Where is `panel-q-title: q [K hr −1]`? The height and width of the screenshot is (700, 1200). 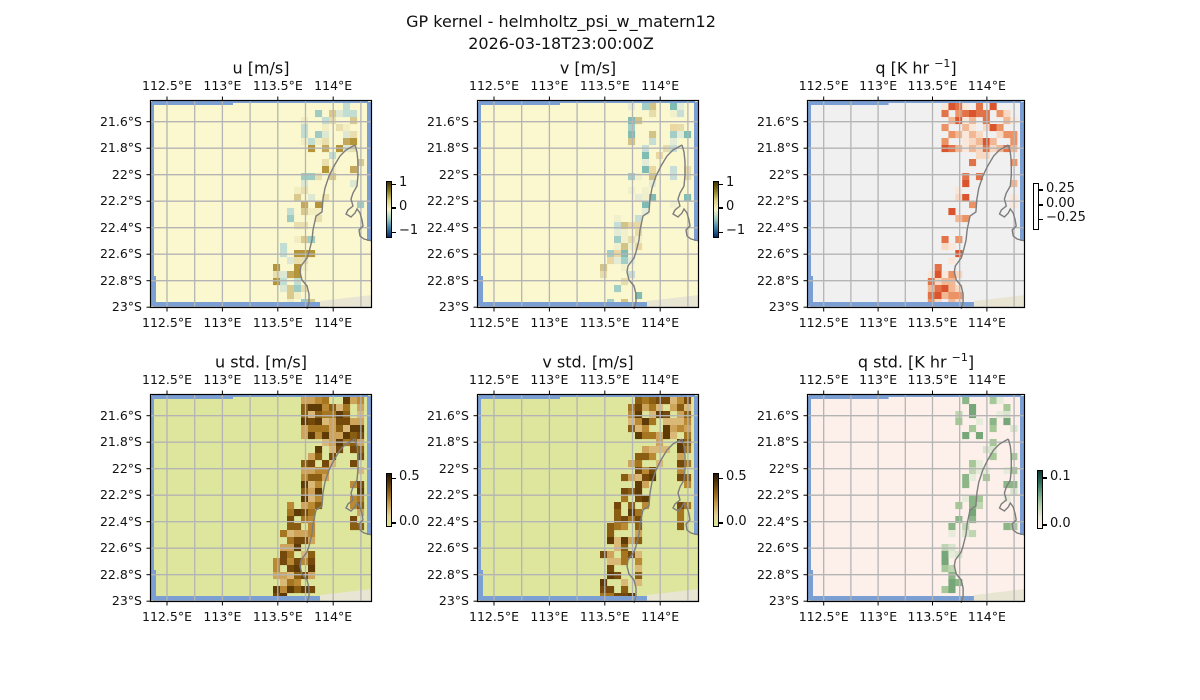
panel-q-title: q [K hr −1] is located at coordinates (916, 67).